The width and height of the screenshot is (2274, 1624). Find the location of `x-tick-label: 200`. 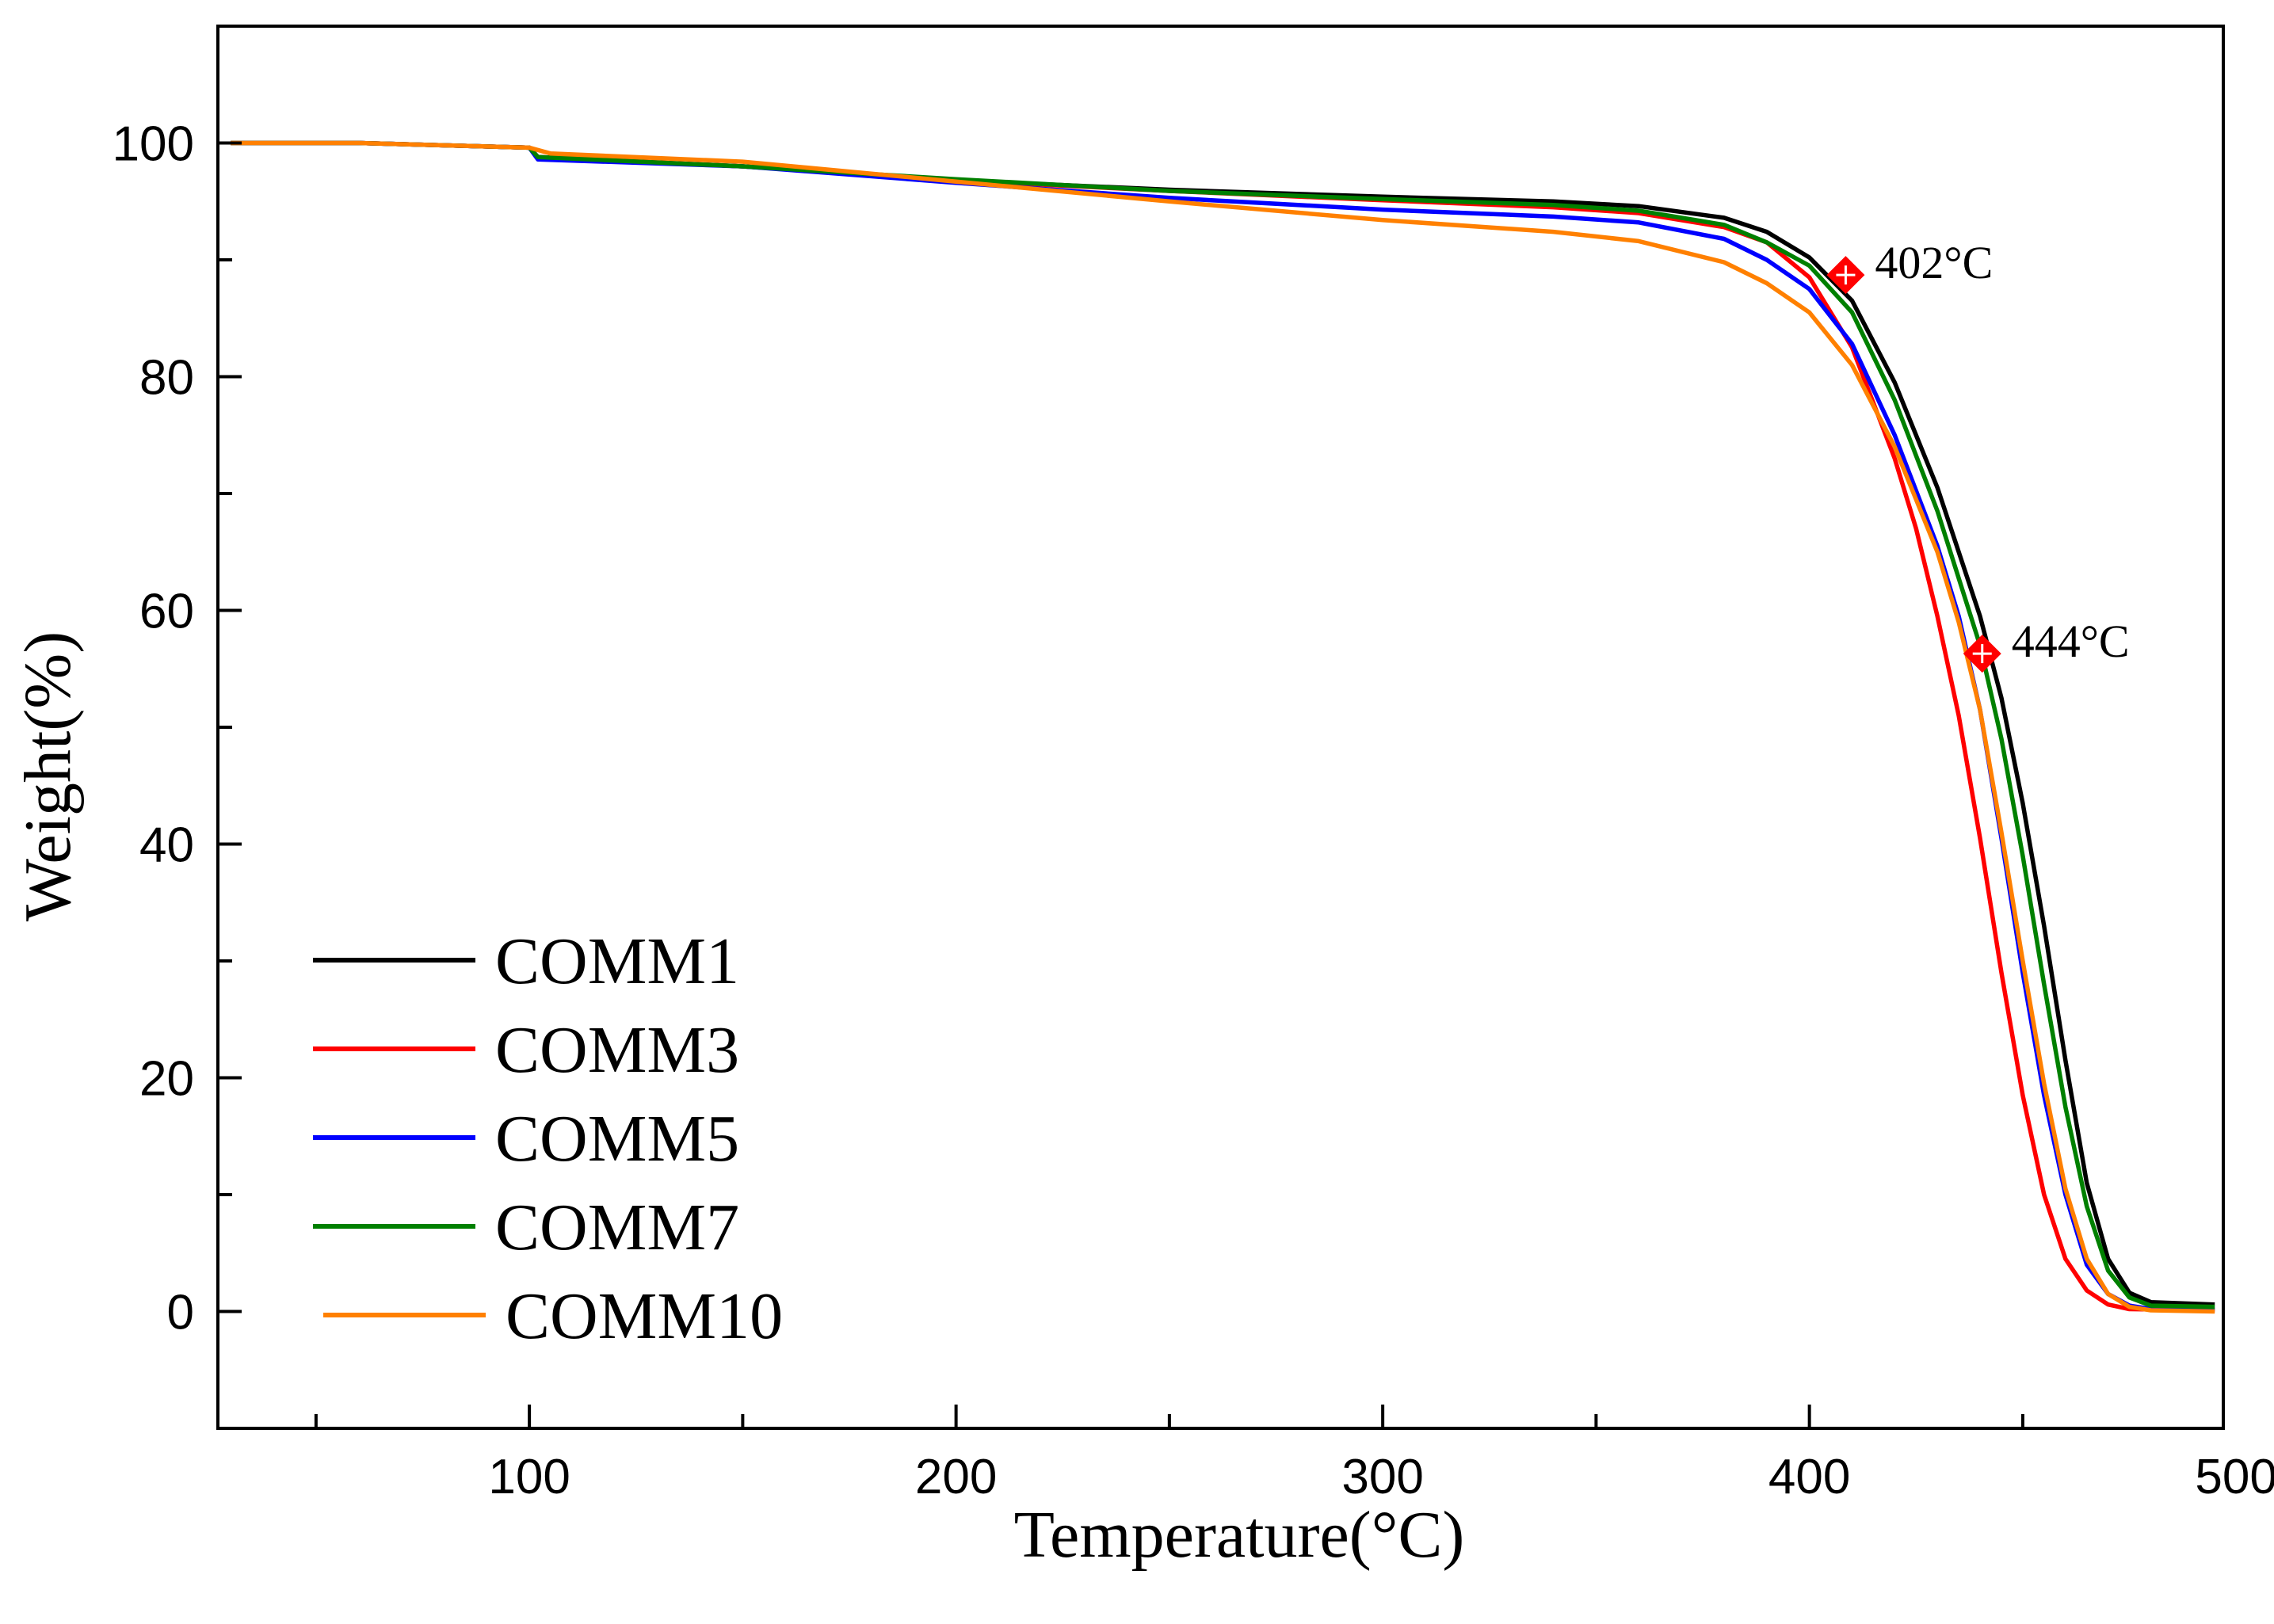

x-tick-label: 200 is located at coordinates (956, 1477).